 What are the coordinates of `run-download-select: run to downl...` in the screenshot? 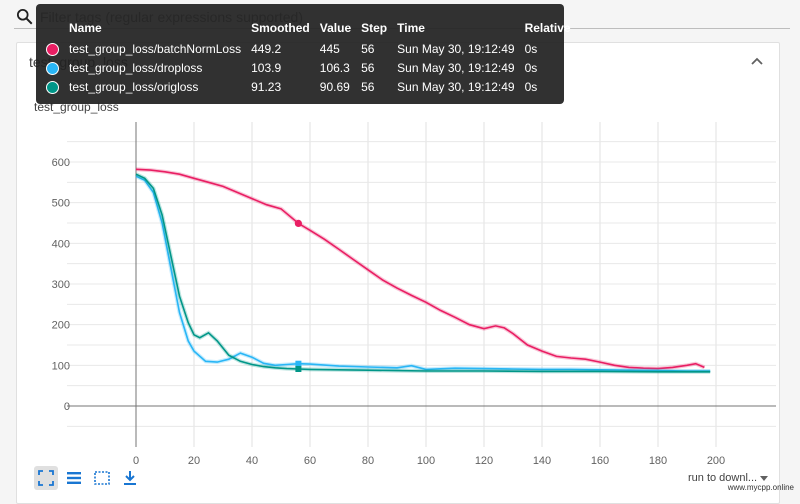 It's located at (729, 480).